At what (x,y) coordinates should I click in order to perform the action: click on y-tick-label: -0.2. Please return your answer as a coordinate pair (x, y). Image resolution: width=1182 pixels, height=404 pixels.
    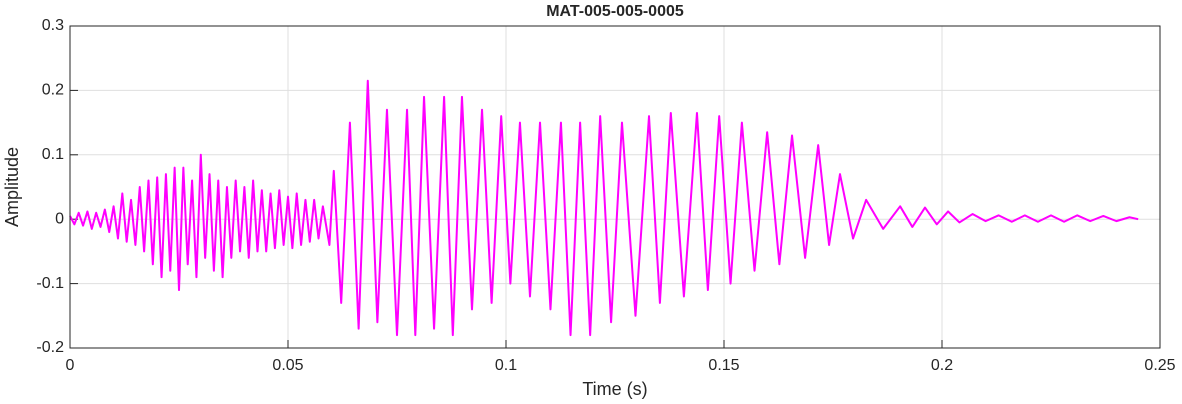
    Looking at the image, I should click on (50, 347).